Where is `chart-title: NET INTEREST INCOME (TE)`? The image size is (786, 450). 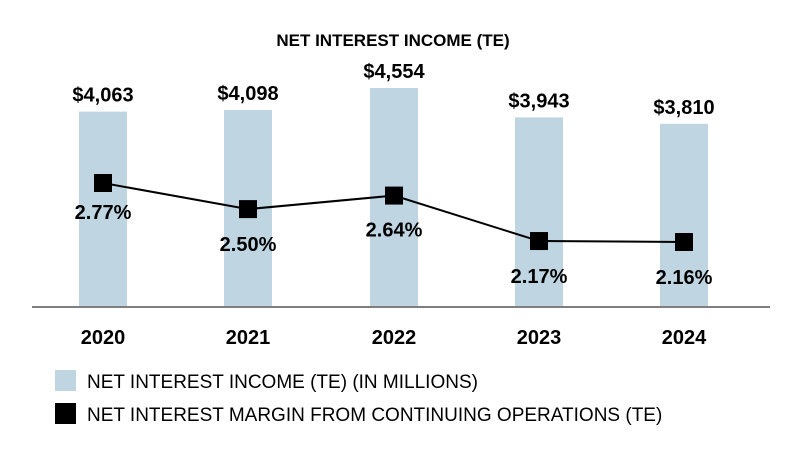 chart-title: NET INTEREST INCOME (TE) is located at coordinates (392, 40).